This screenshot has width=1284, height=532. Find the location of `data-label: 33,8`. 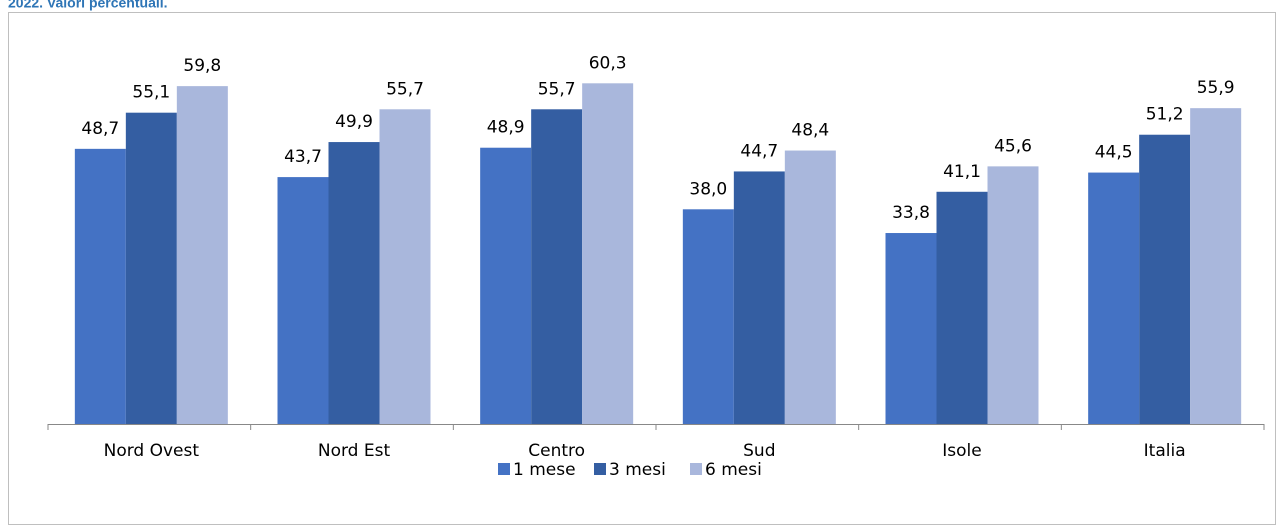

data-label: 33,8 is located at coordinates (911, 213).